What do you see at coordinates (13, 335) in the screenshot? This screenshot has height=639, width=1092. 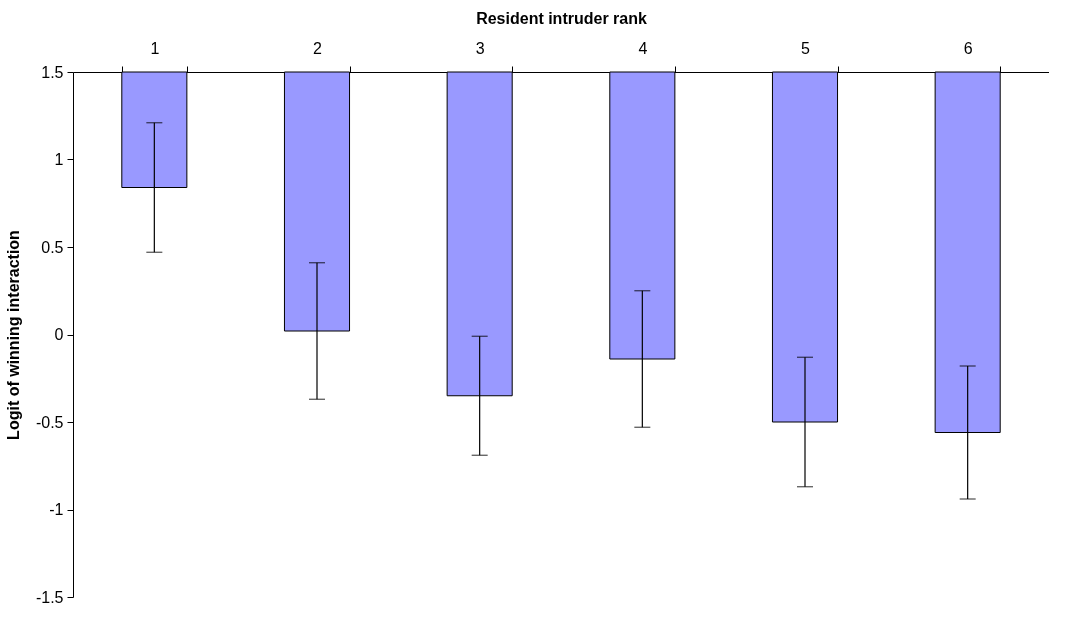 I see `y-axis-title: Logit of winning interaction` at bounding box center [13, 335].